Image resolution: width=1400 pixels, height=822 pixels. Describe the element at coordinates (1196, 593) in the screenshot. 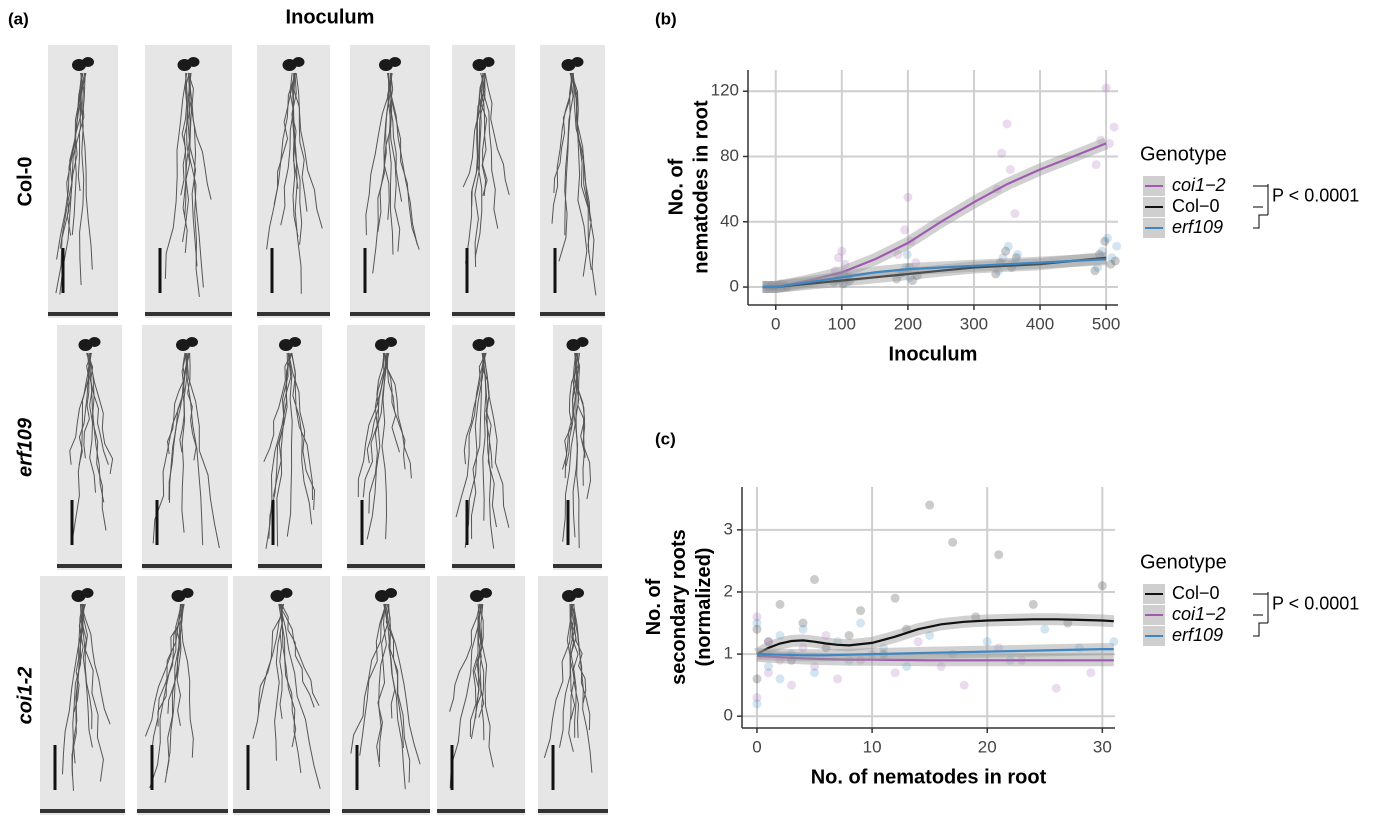

I see `legend-label: Col−0` at that location.